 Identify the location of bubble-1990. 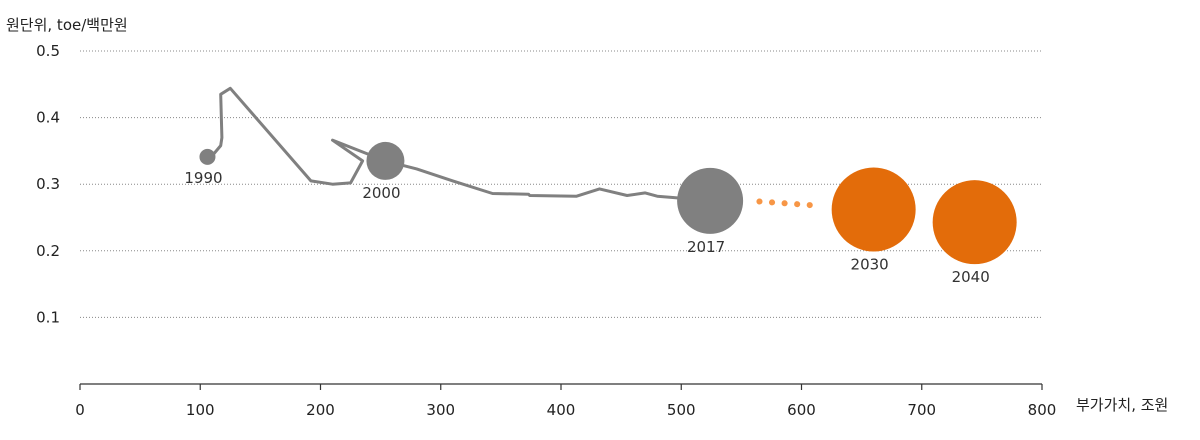
(207, 156).